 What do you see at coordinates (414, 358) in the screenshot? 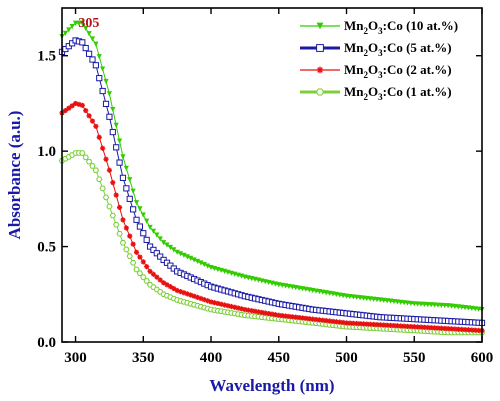
I see `x-tick-label: 550` at bounding box center [414, 358].